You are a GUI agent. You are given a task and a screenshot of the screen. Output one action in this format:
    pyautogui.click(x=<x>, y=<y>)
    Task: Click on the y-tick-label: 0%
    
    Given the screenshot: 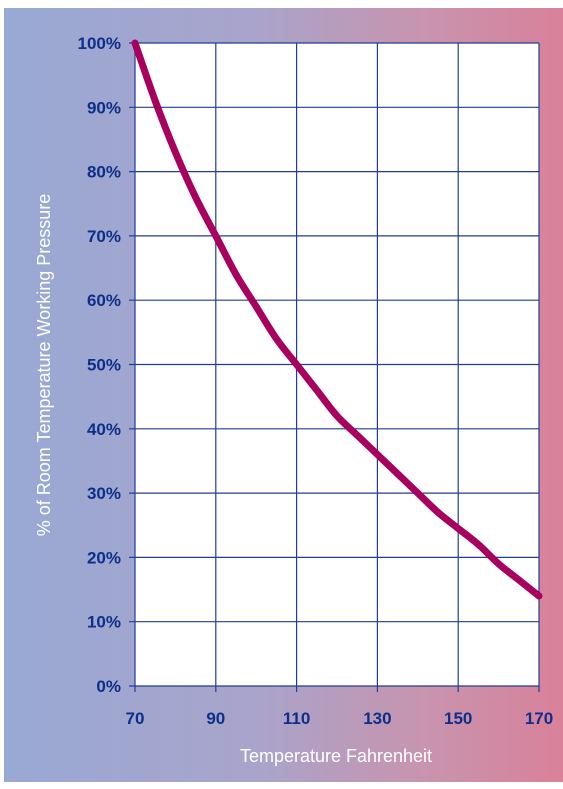 What is the action you would take?
    pyautogui.click(x=108, y=686)
    